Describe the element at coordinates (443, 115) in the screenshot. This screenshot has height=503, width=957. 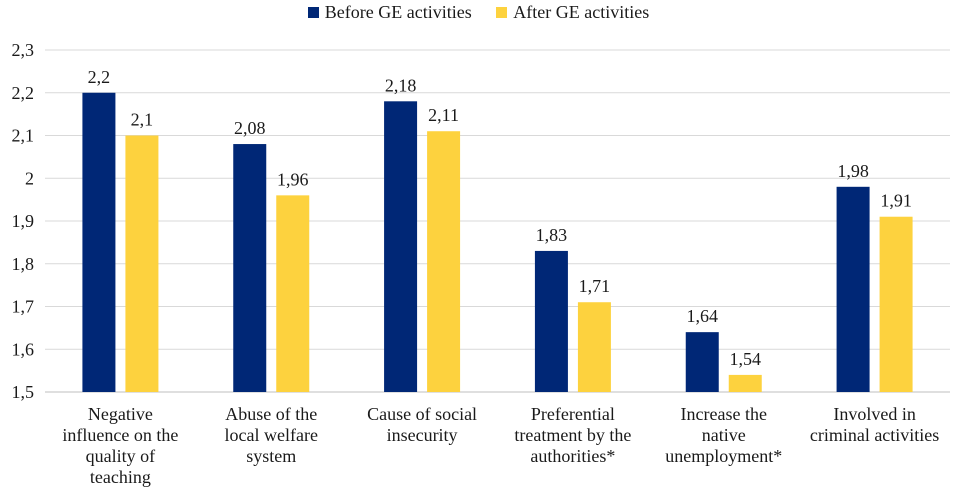
I see `data-label-after: 2,11` at that location.